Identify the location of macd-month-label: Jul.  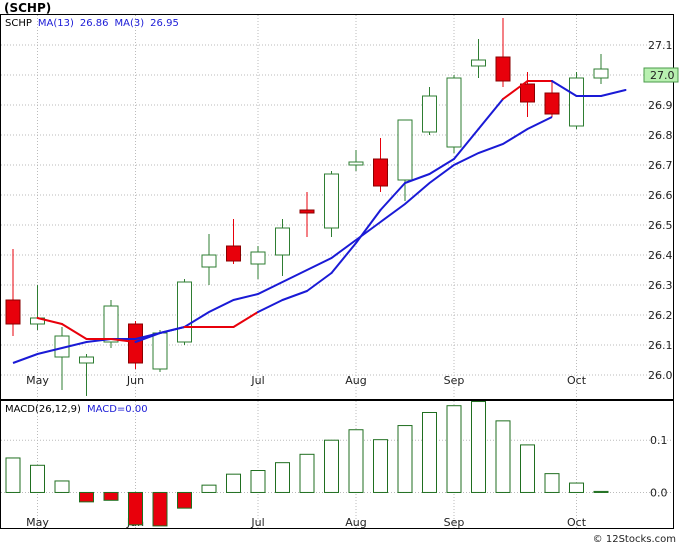
(257, 522).